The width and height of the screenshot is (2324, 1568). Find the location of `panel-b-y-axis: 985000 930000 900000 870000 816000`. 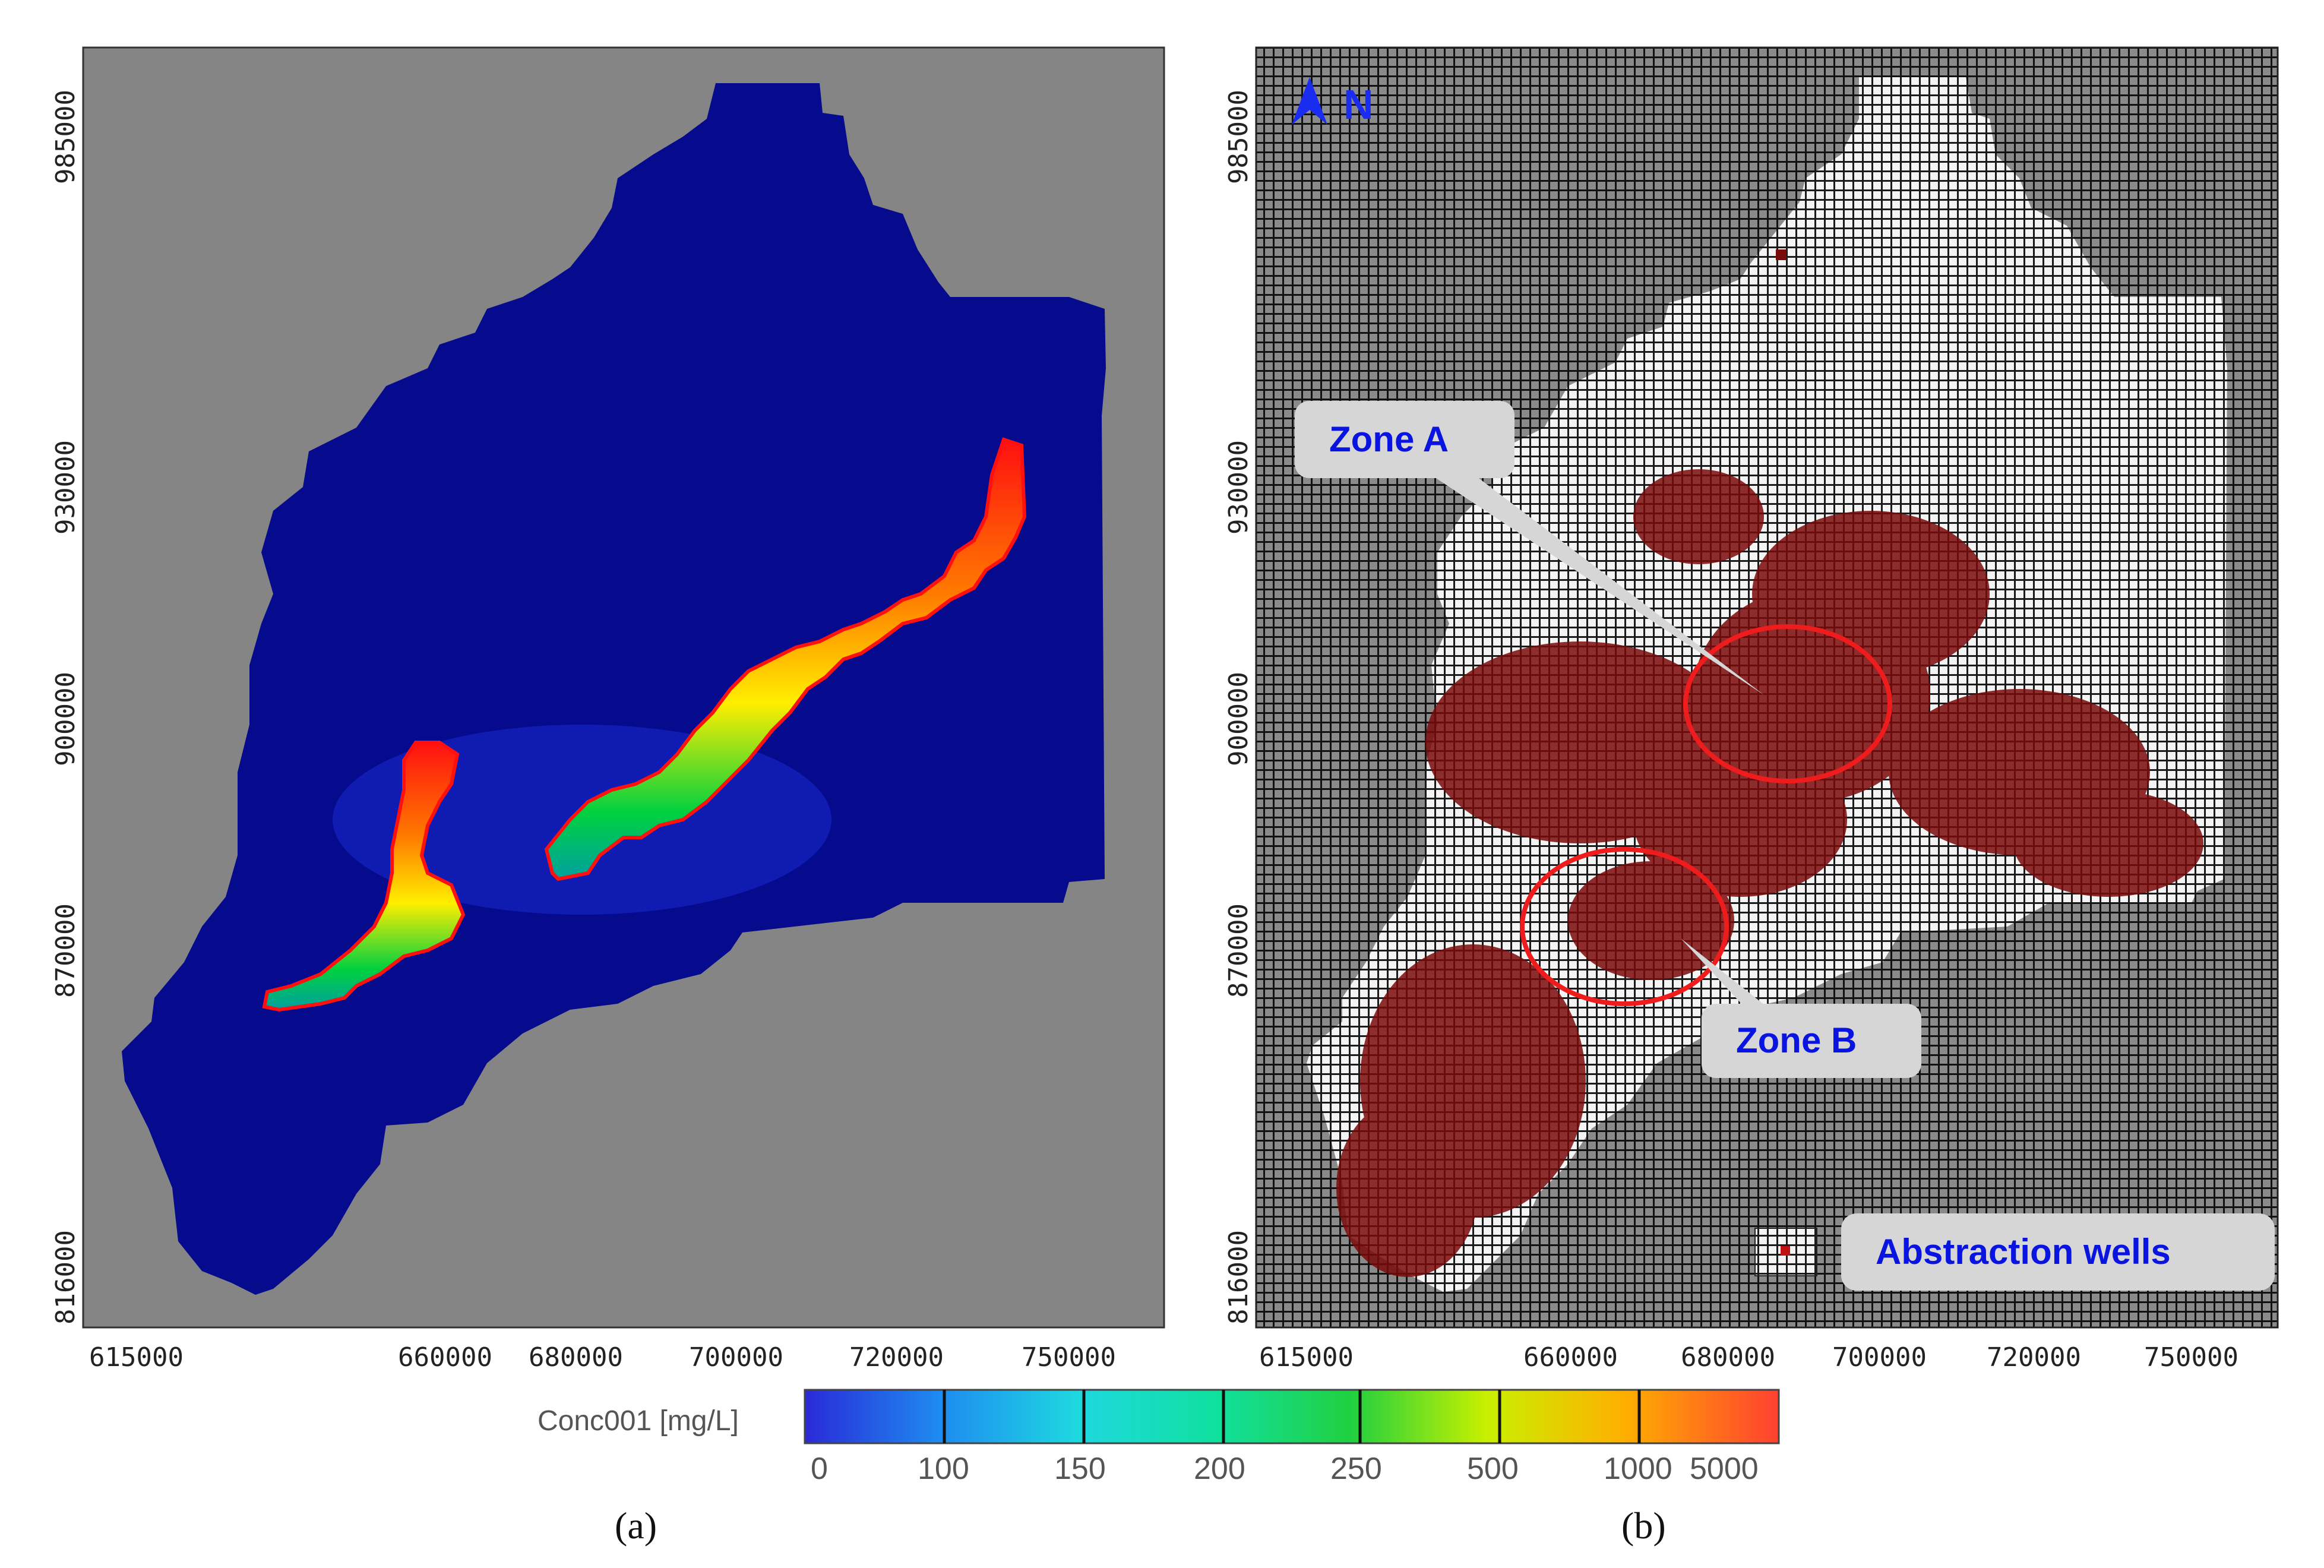

panel-b-y-axis: 985000 930000 900000 870000 816000 is located at coordinates (1238, 707).